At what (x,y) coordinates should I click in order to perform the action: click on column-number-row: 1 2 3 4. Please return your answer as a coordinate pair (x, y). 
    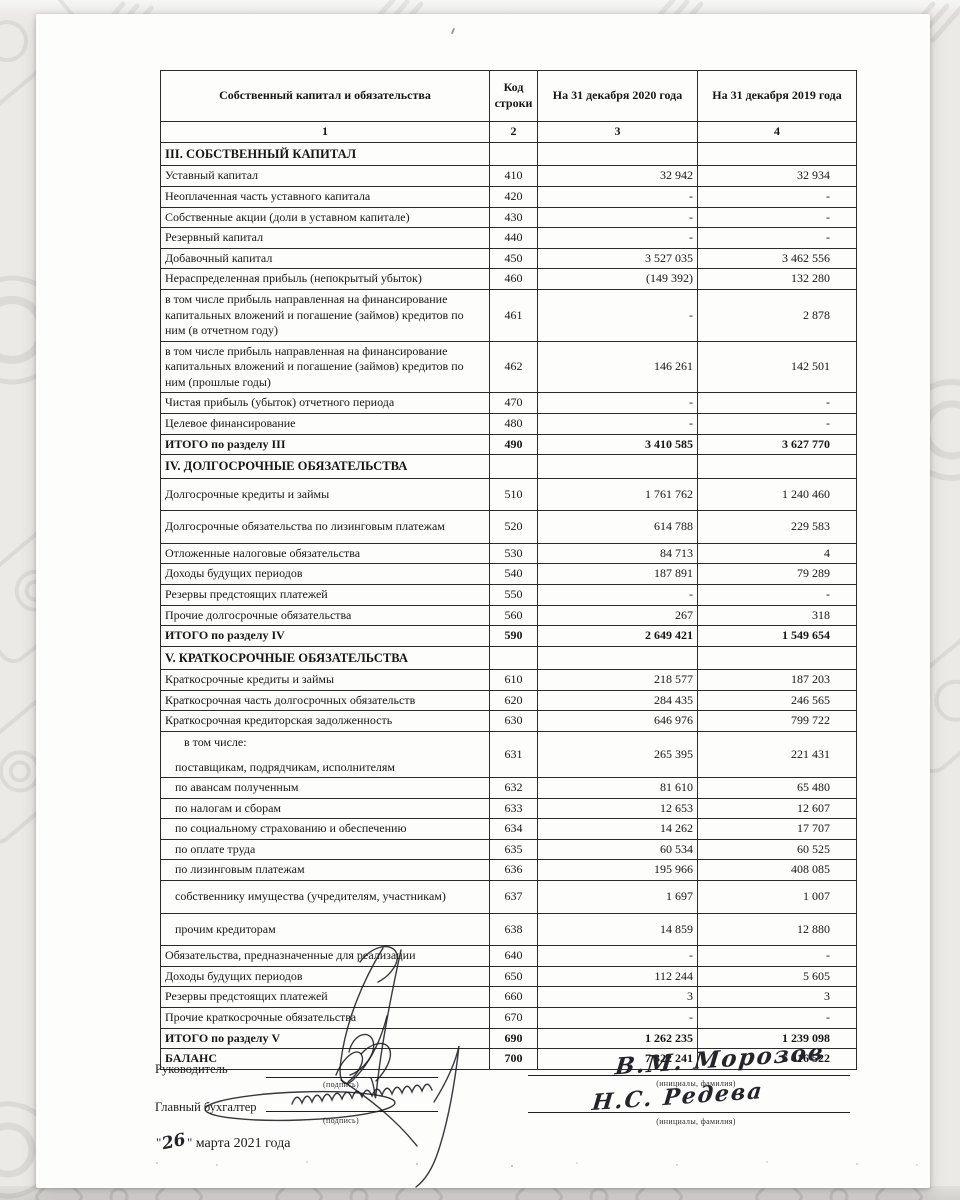
    Looking at the image, I should click on (508, 132).